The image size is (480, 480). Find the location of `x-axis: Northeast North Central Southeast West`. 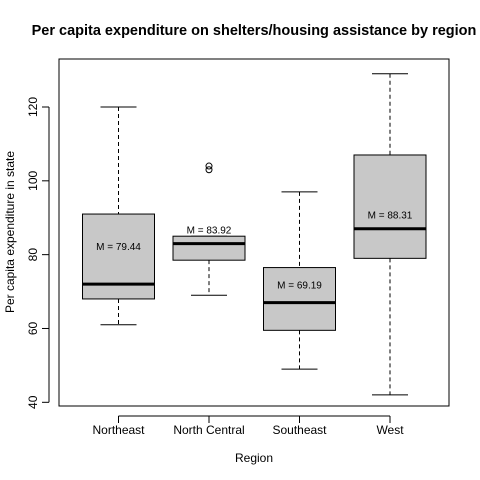

x-axis: Northeast North Central Southeast West is located at coordinates (248, 426).